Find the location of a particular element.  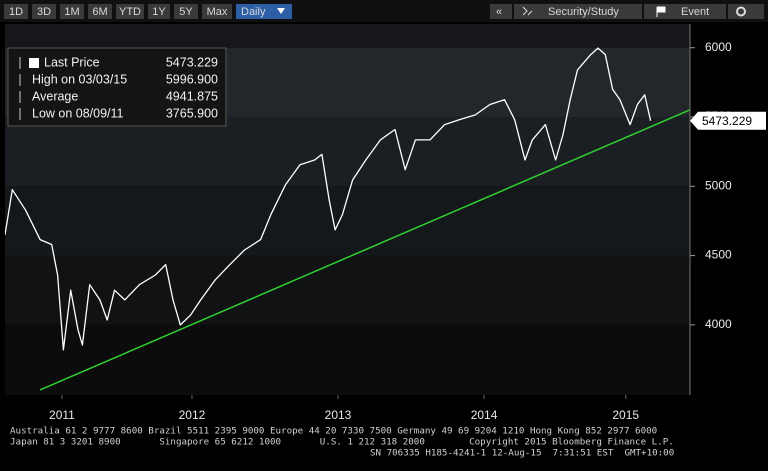

legend-swatch is located at coordinates (34, 63).